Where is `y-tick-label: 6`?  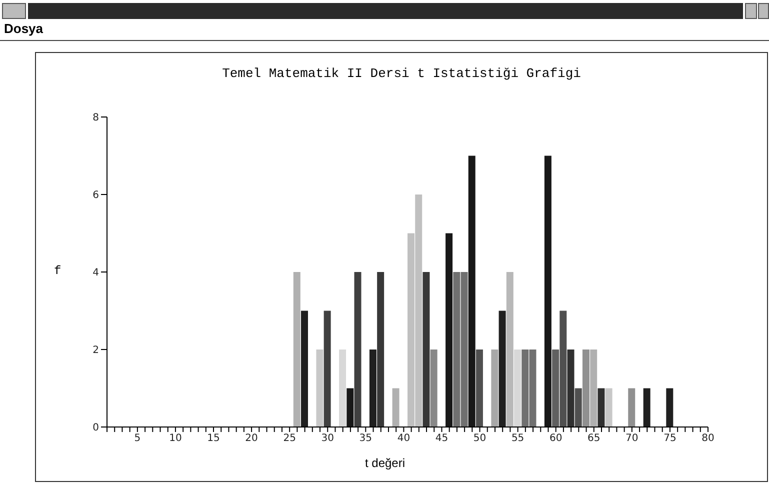
y-tick-label: 6 is located at coordinates (95, 196).